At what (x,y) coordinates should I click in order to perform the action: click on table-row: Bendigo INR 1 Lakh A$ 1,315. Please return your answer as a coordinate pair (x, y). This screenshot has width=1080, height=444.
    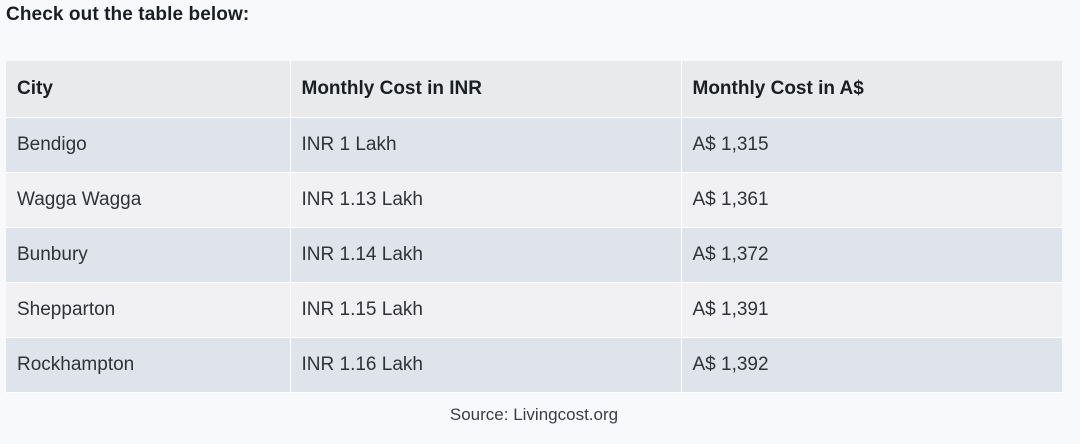
    Looking at the image, I should click on (534, 145).